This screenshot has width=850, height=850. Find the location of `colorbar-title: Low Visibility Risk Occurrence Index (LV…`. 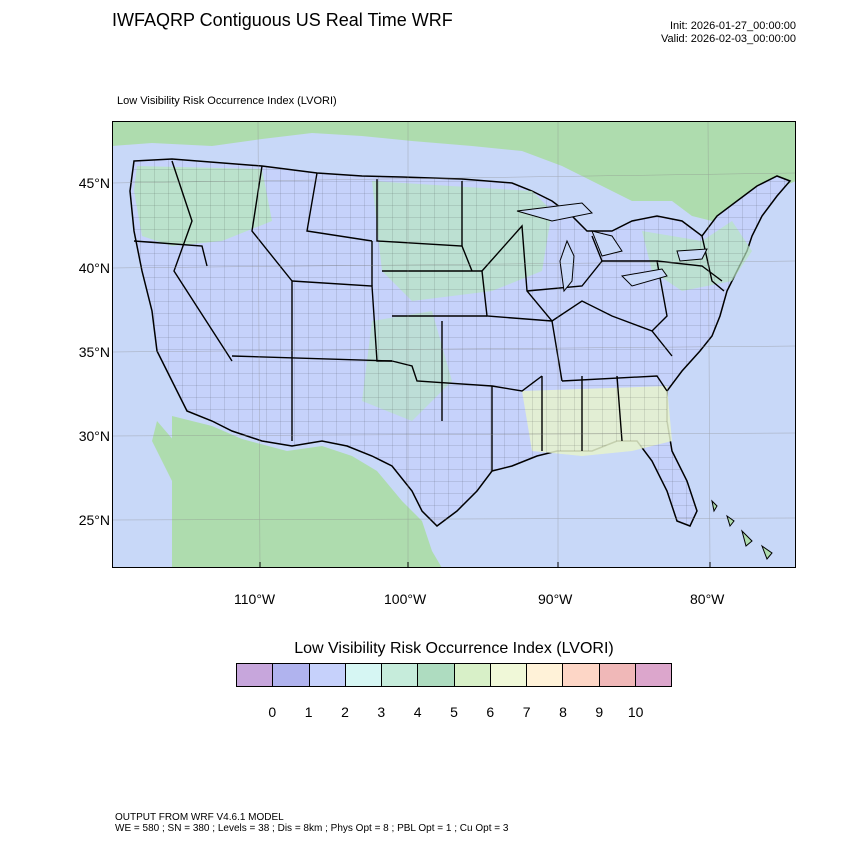

colorbar-title: Low Visibility Risk Occurrence Index (LV… is located at coordinates (454, 648).